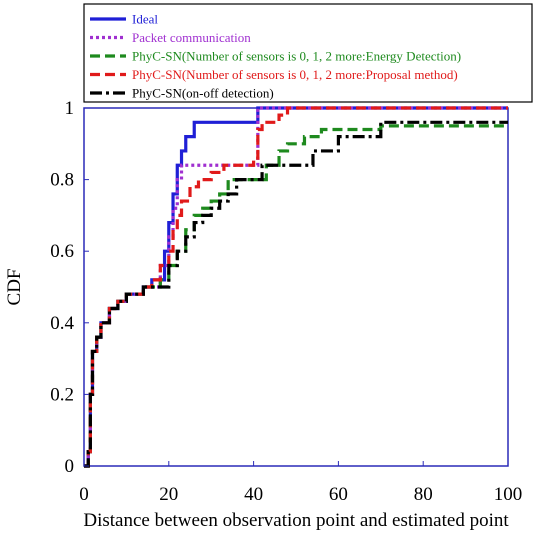 Image resolution: width=550 pixels, height=534 pixels. What do you see at coordinates (70, 108) in the screenshot?
I see `y-tick-label: 1` at bounding box center [70, 108].